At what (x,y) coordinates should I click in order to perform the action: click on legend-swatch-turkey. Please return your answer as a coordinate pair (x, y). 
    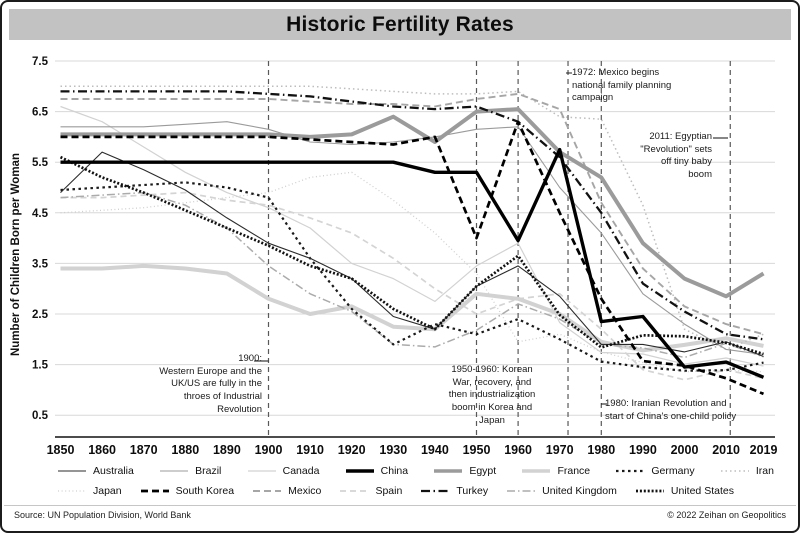
    Looking at the image, I should click on (435, 491).